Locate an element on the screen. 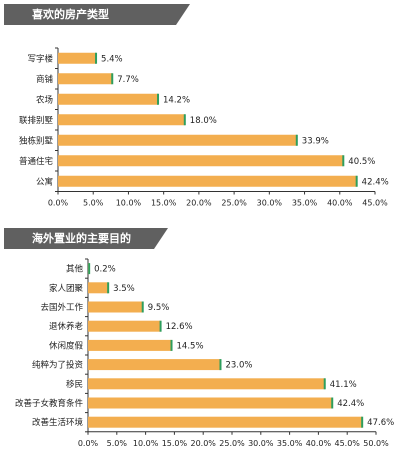 This screenshot has width=400, height=452. category-label: 家人团聚 is located at coordinates (66, 288).